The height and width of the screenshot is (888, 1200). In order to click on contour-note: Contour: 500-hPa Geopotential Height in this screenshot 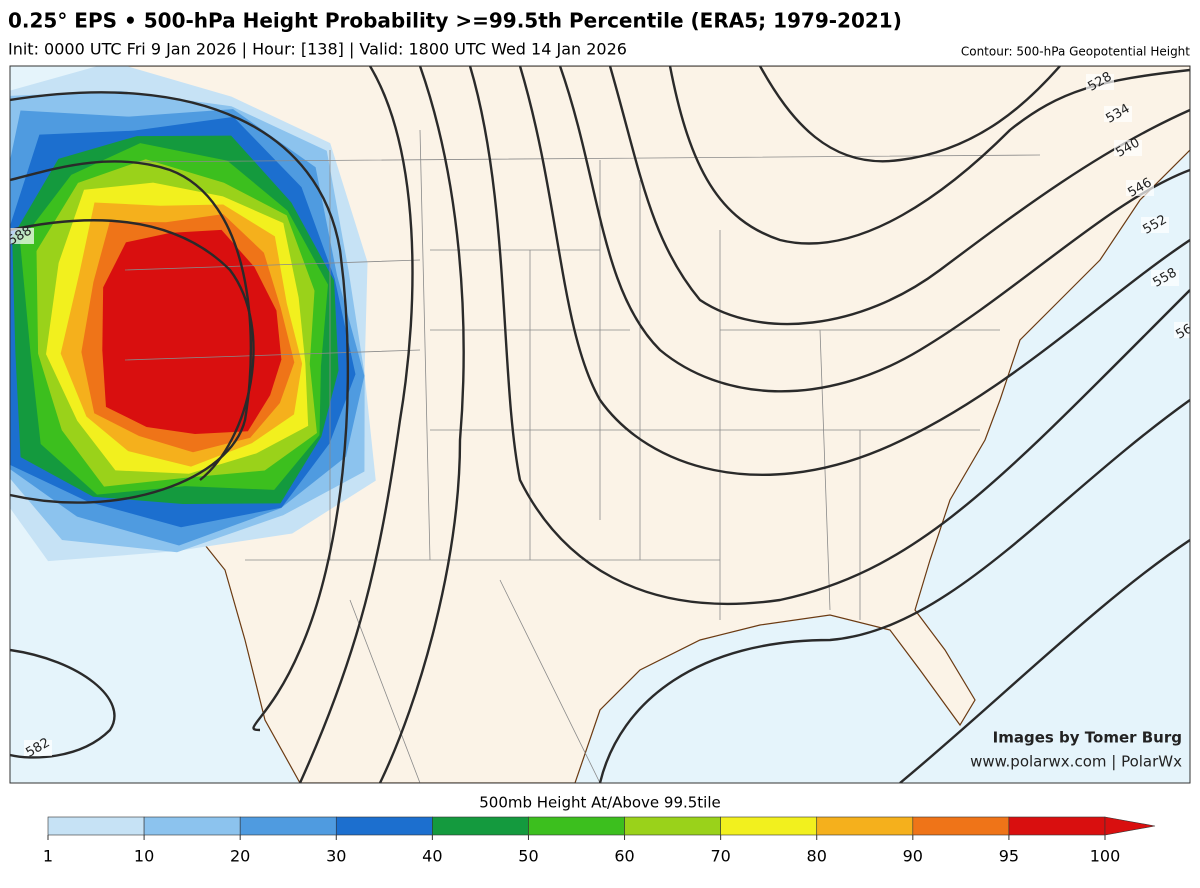, I will do `click(1075, 52)`.